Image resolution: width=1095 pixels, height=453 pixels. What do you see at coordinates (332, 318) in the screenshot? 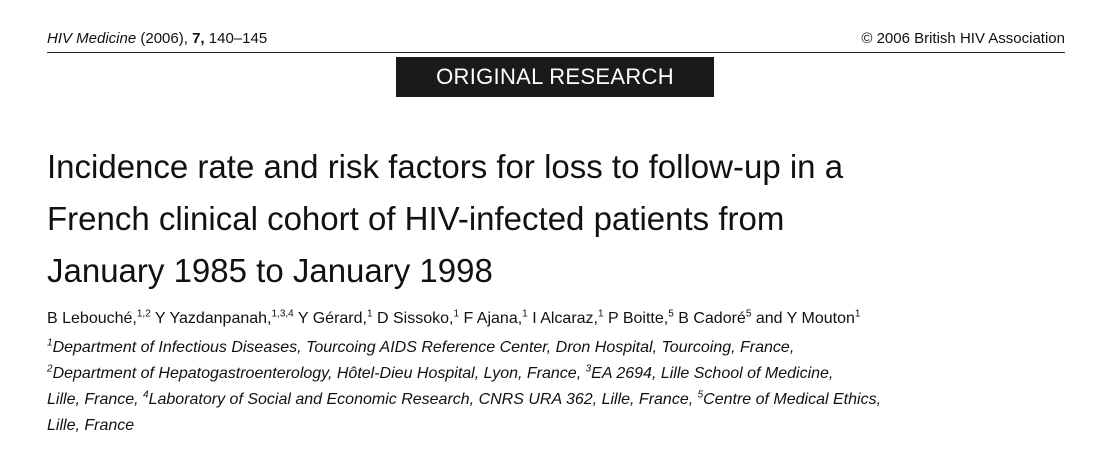
I see `author-name: Y Gérard,` at bounding box center [332, 318].